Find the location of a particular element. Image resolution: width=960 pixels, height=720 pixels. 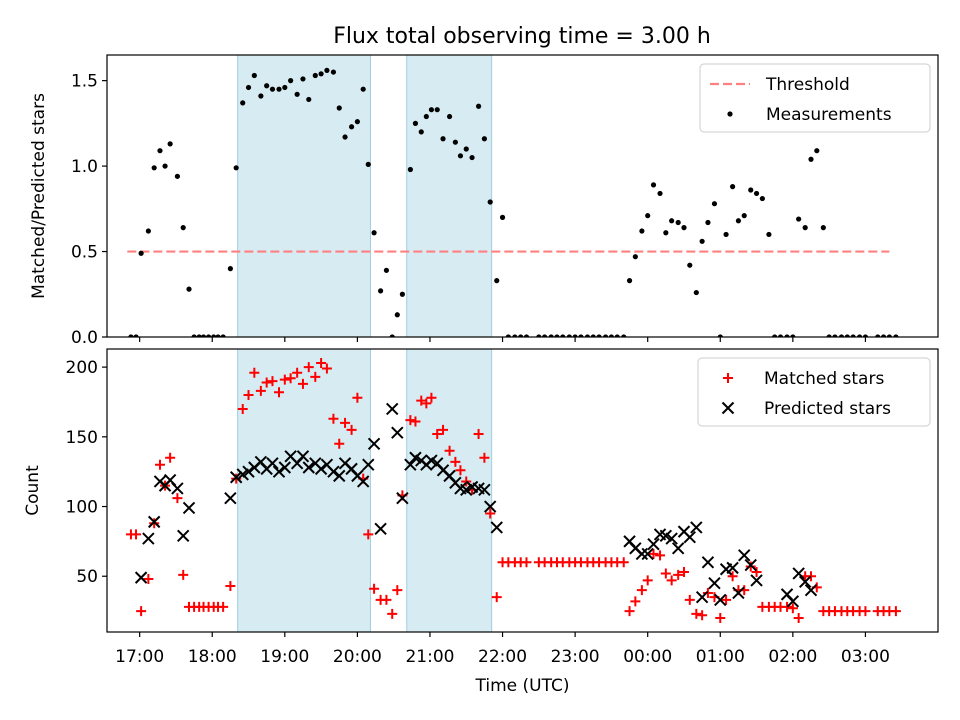

legend: Matched stars Predicted stars is located at coordinates (814, 392).